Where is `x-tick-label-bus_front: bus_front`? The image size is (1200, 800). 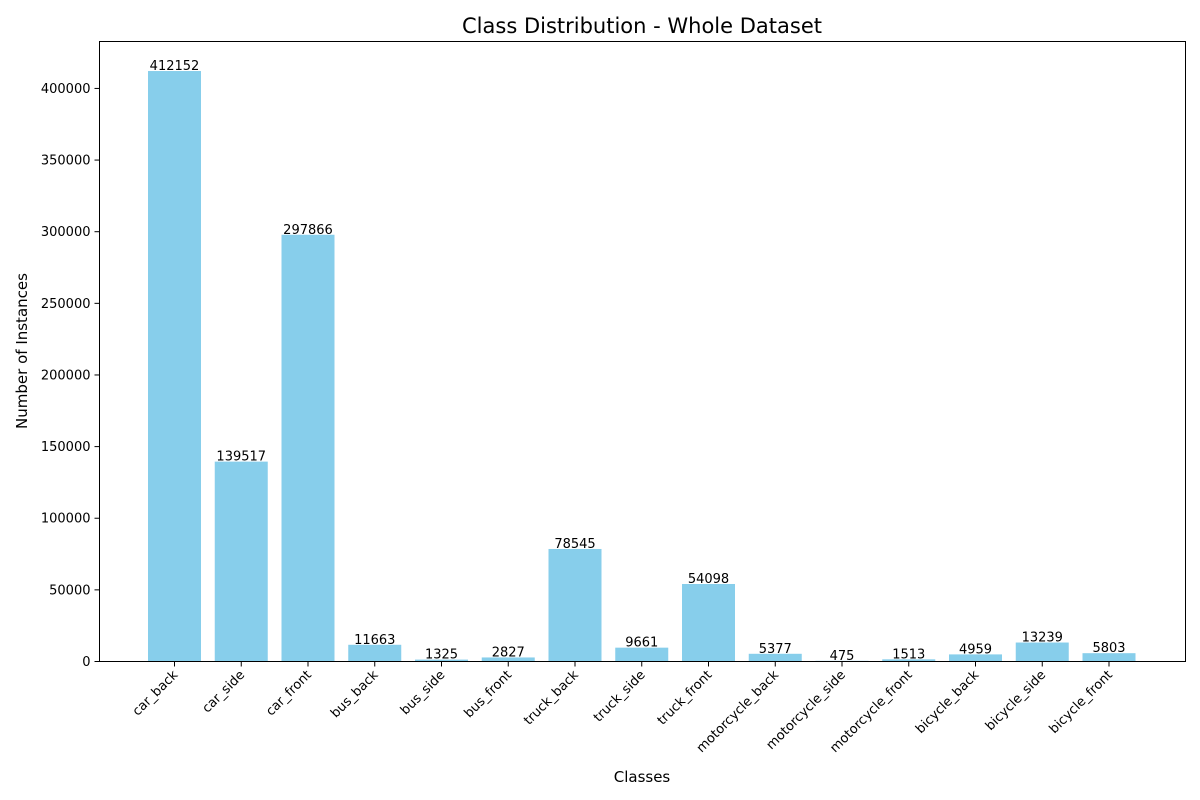
x-tick-label-bus_front: bus_front is located at coordinates (489, 695).